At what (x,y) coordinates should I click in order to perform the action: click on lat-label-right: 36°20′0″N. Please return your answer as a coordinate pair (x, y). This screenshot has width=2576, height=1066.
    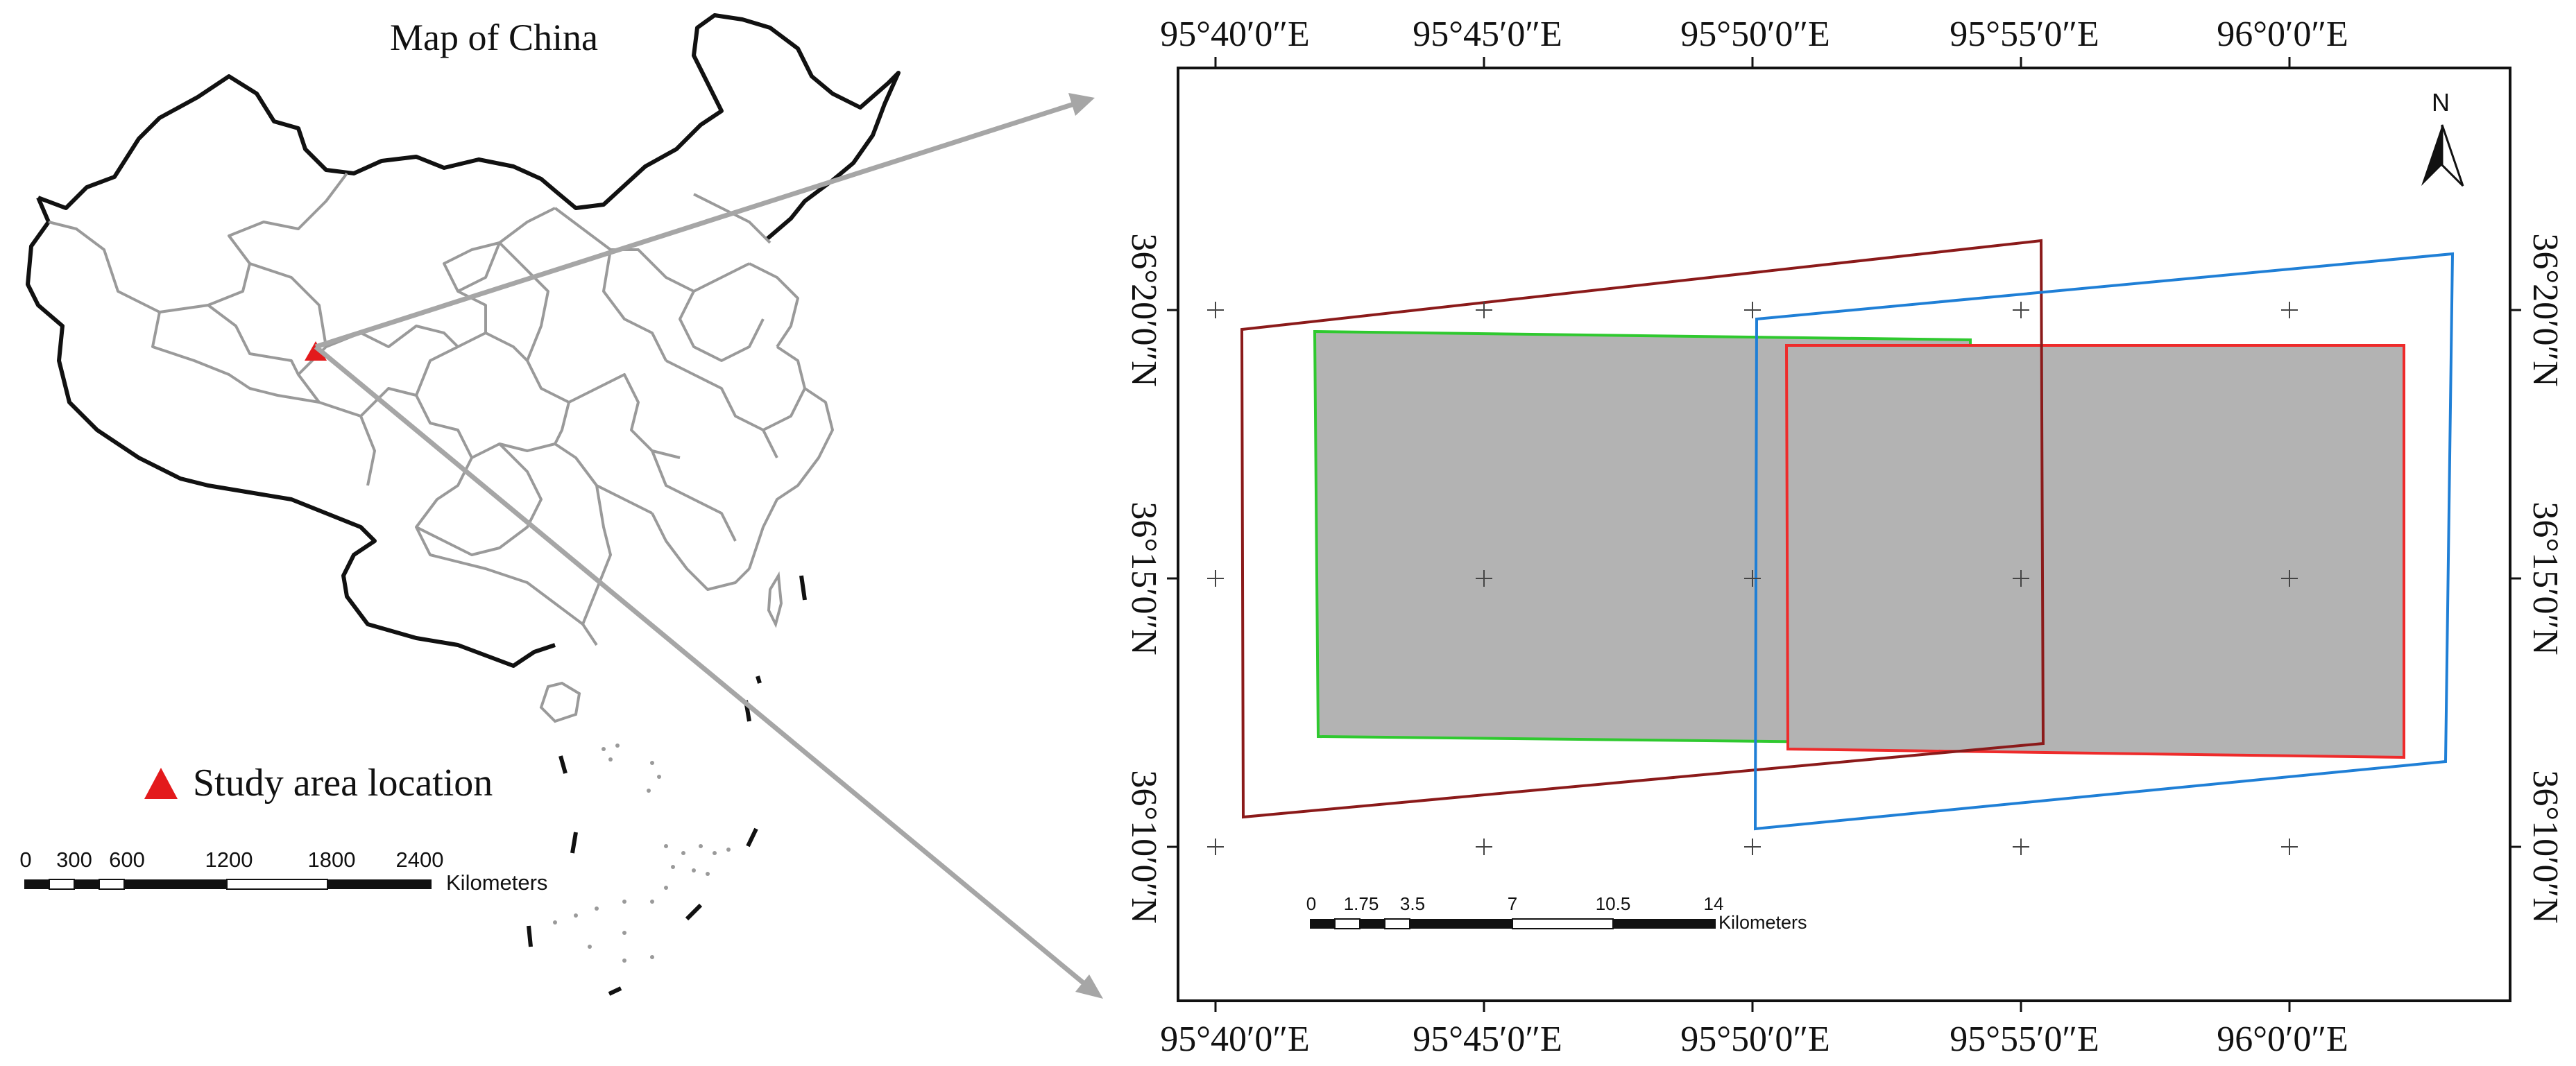
    Looking at the image, I should click on (2545, 309).